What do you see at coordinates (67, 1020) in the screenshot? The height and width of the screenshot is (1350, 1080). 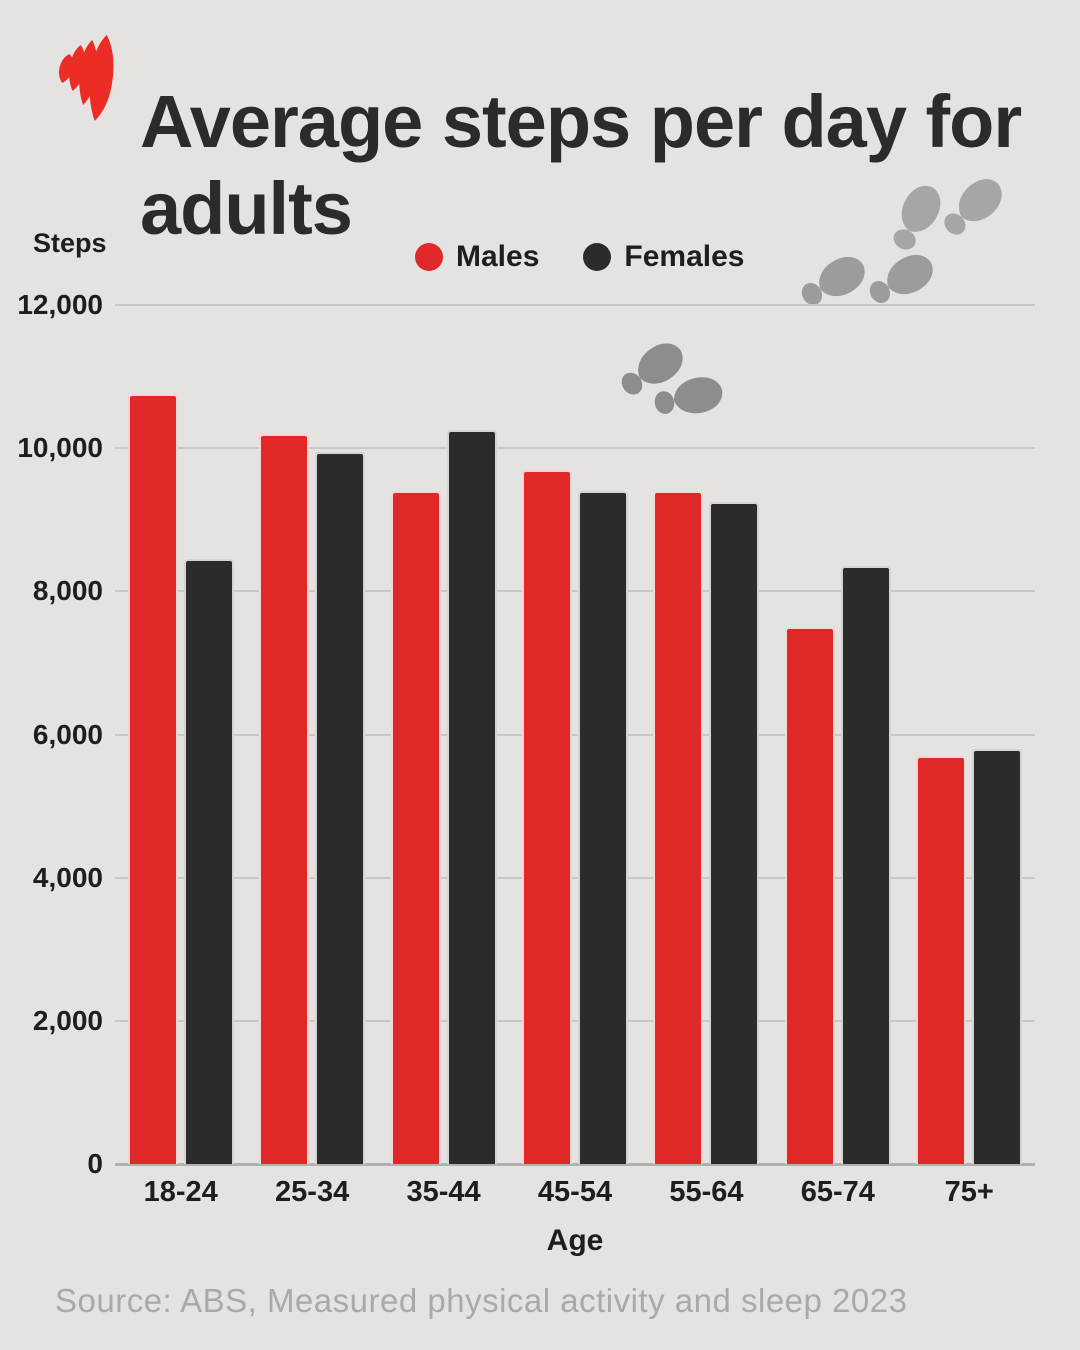 I see `y-tick-label-2000: 2,000` at bounding box center [67, 1020].